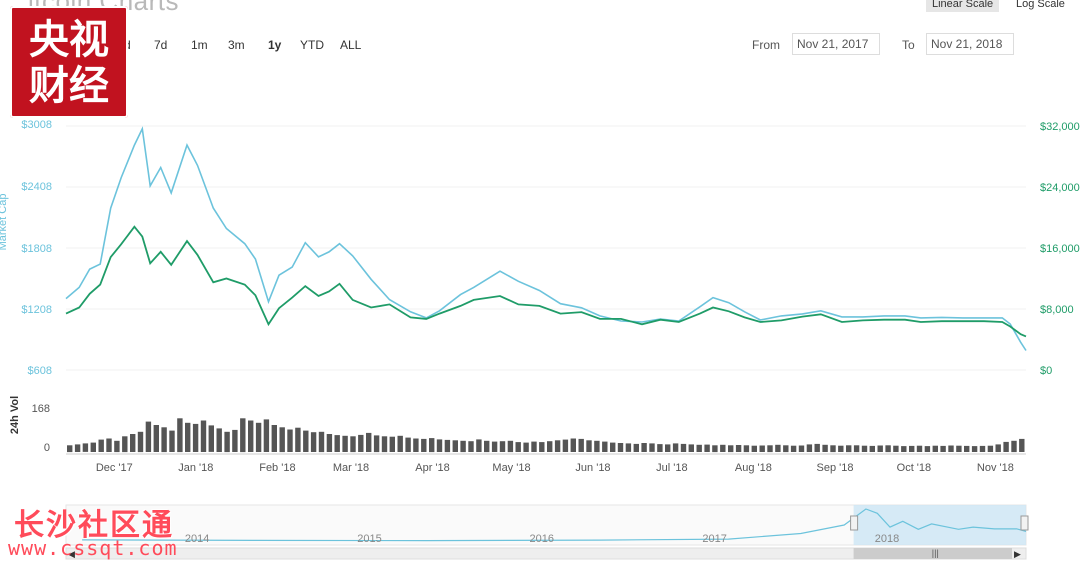 The image size is (1080, 573). What do you see at coordinates (36, 310) in the screenshot?
I see `left-tick-1208: $1208` at bounding box center [36, 310].